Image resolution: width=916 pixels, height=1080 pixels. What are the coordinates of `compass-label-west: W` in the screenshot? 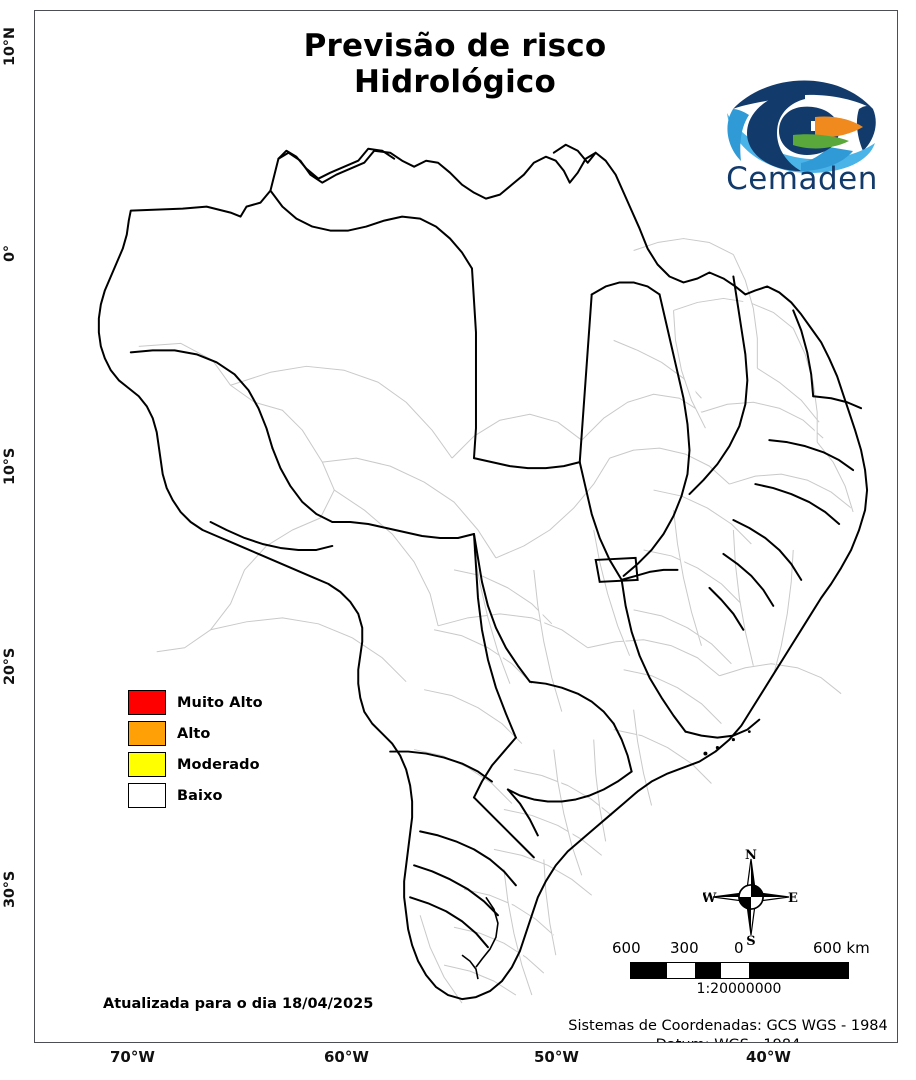 It's located at (710, 898).